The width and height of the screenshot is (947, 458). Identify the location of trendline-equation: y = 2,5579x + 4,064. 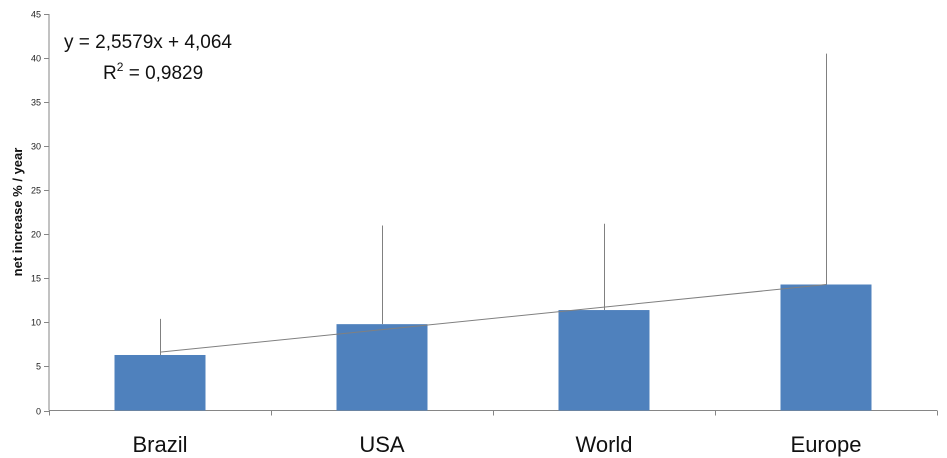
(148, 42).